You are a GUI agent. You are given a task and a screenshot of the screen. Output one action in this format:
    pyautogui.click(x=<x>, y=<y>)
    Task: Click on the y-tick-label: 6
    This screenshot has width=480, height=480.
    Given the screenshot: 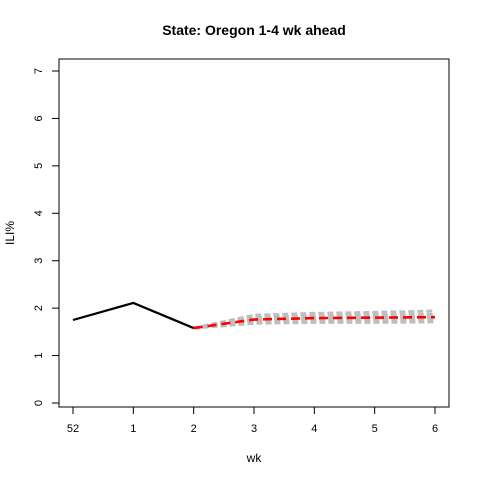 What is the action you would take?
    pyautogui.click(x=39, y=118)
    